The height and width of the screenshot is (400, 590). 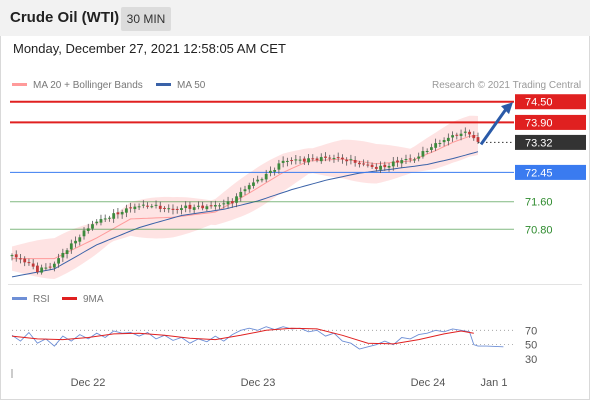 What do you see at coordinates (539, 143) in the screenshot?
I see `current-price-label: 73.32` at bounding box center [539, 143].